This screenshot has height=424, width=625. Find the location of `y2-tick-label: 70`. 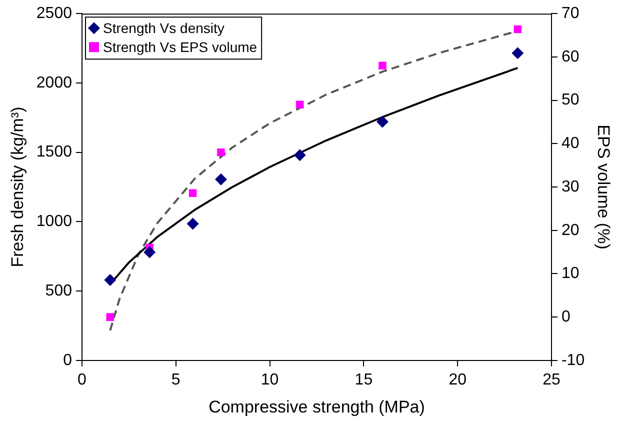

y2-tick-label: 70 is located at coordinates (570, 13).